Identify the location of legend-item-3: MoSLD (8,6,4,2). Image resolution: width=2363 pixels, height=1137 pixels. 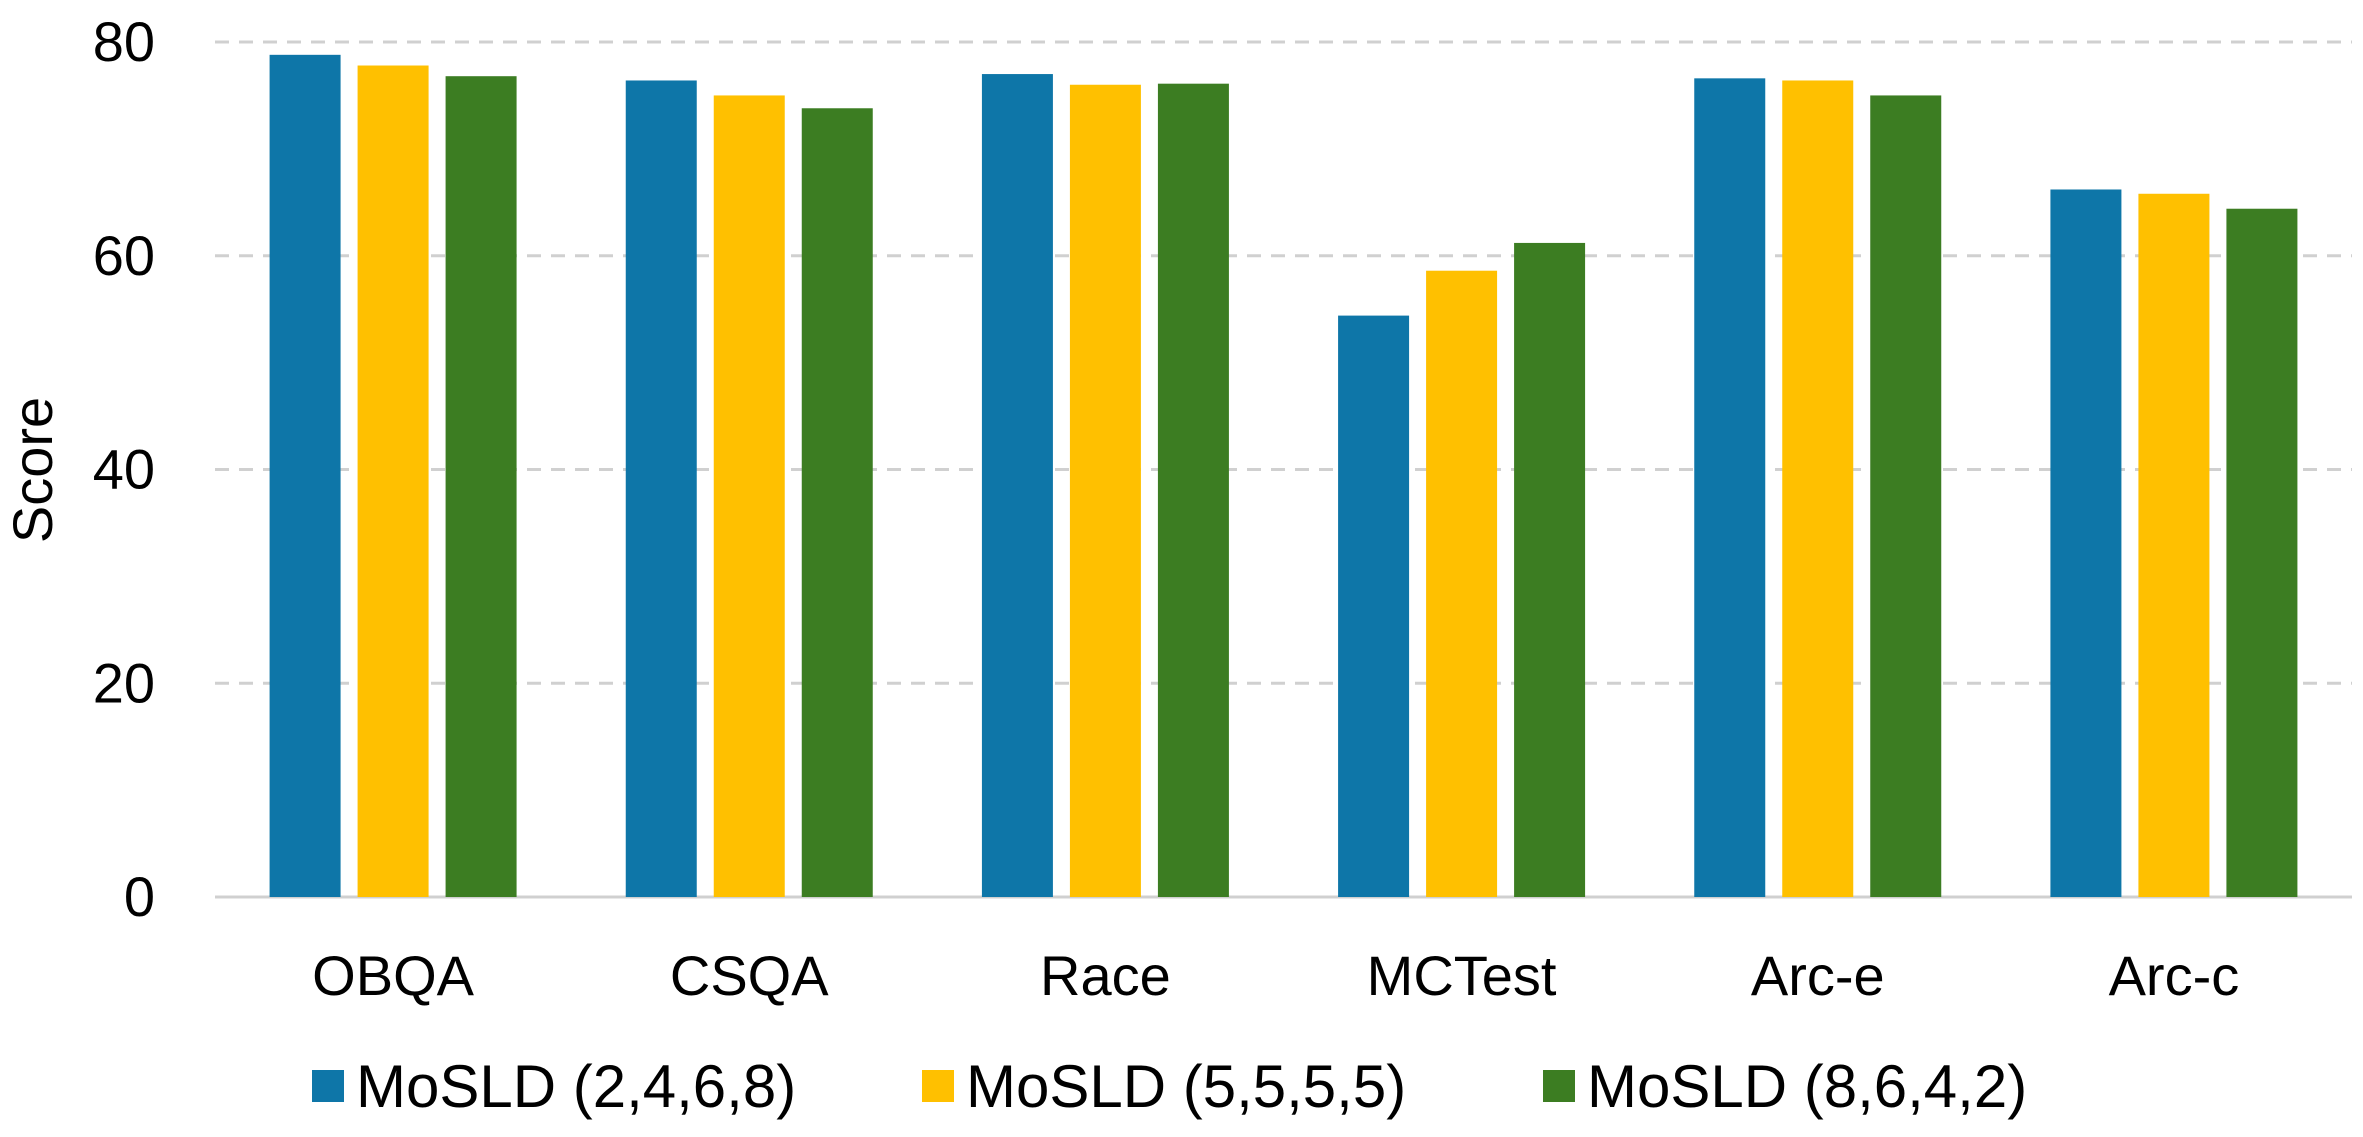
(1785, 1086).